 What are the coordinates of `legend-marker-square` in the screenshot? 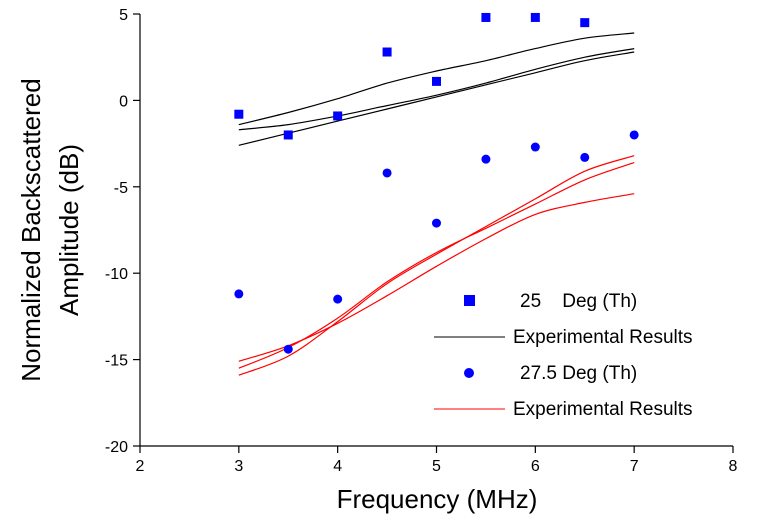 It's located at (469, 300).